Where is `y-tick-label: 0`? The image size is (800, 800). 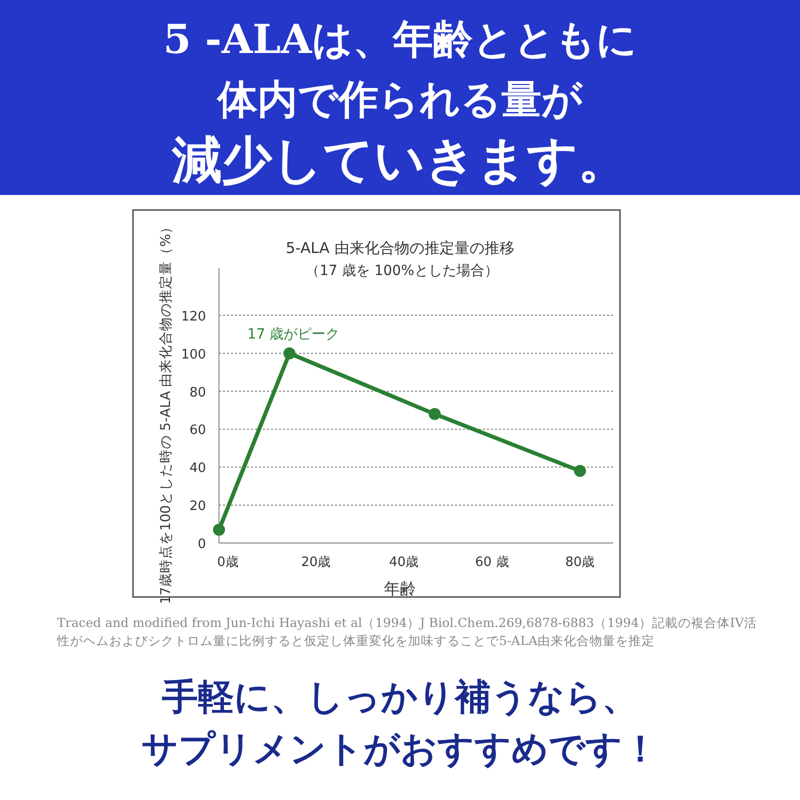 y-tick-label: 0 is located at coordinates (202, 544).